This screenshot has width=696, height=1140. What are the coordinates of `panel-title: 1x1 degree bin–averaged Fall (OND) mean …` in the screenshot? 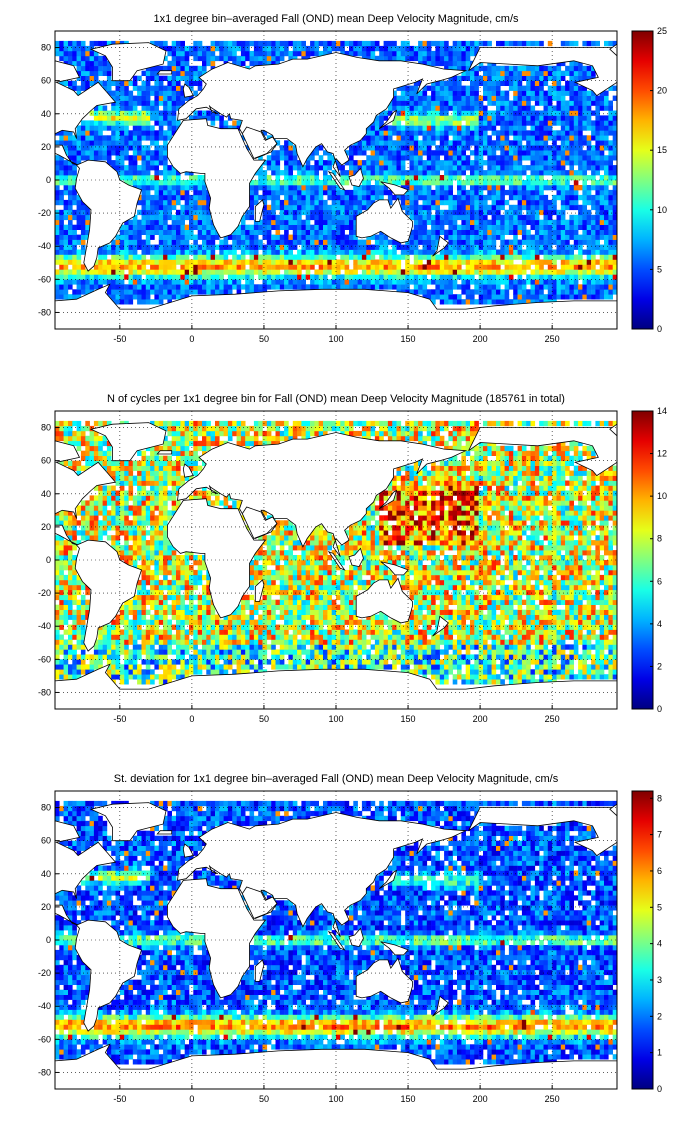 It's located at (336, 19).